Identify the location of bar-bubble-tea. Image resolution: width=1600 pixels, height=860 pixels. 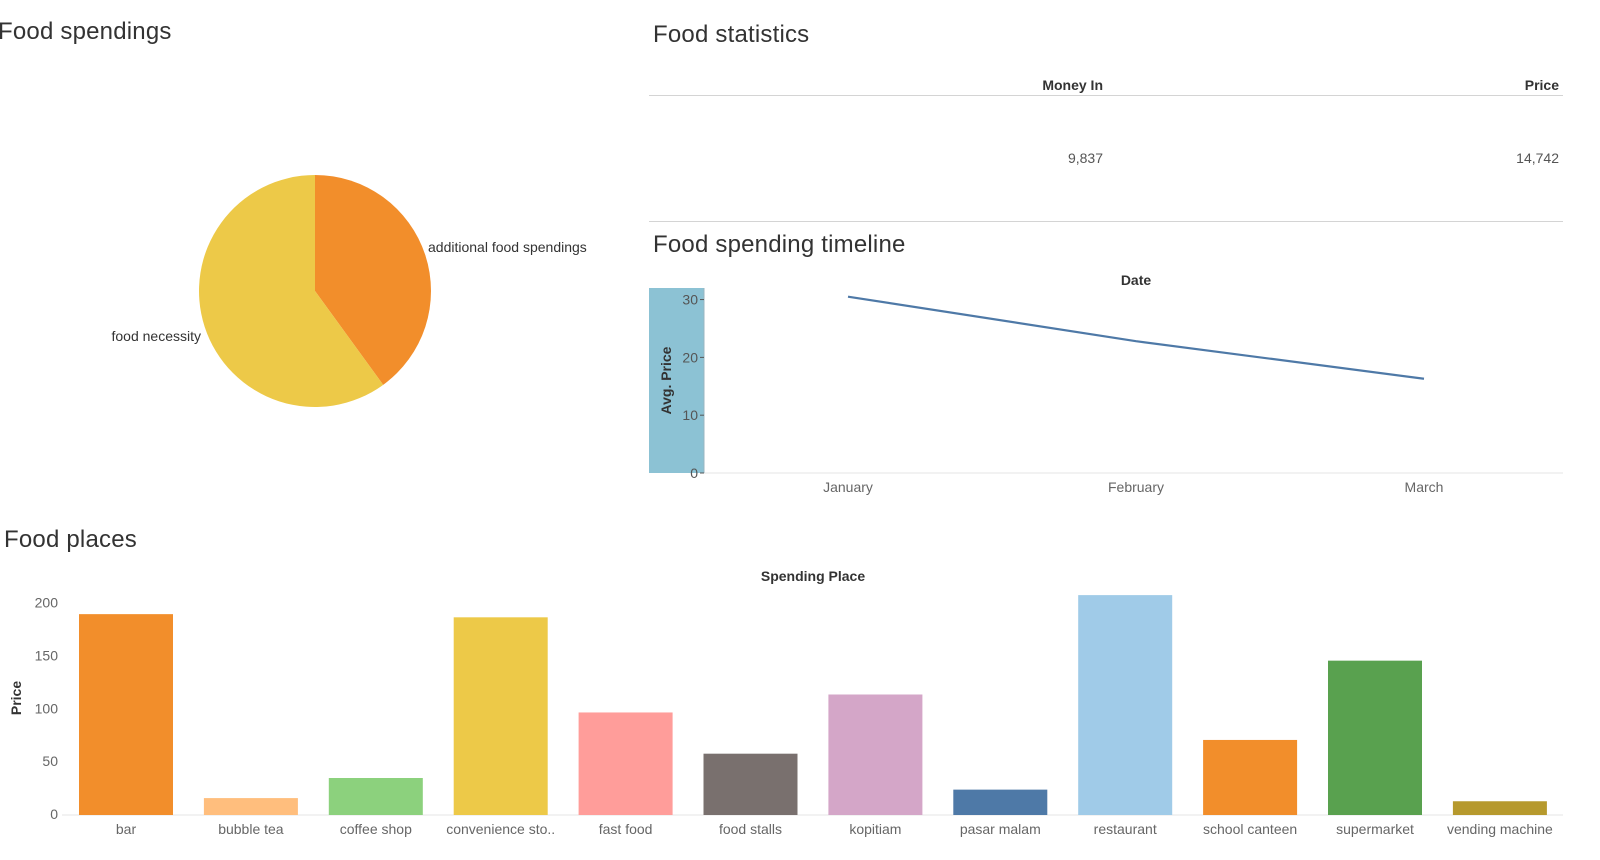
(250, 806).